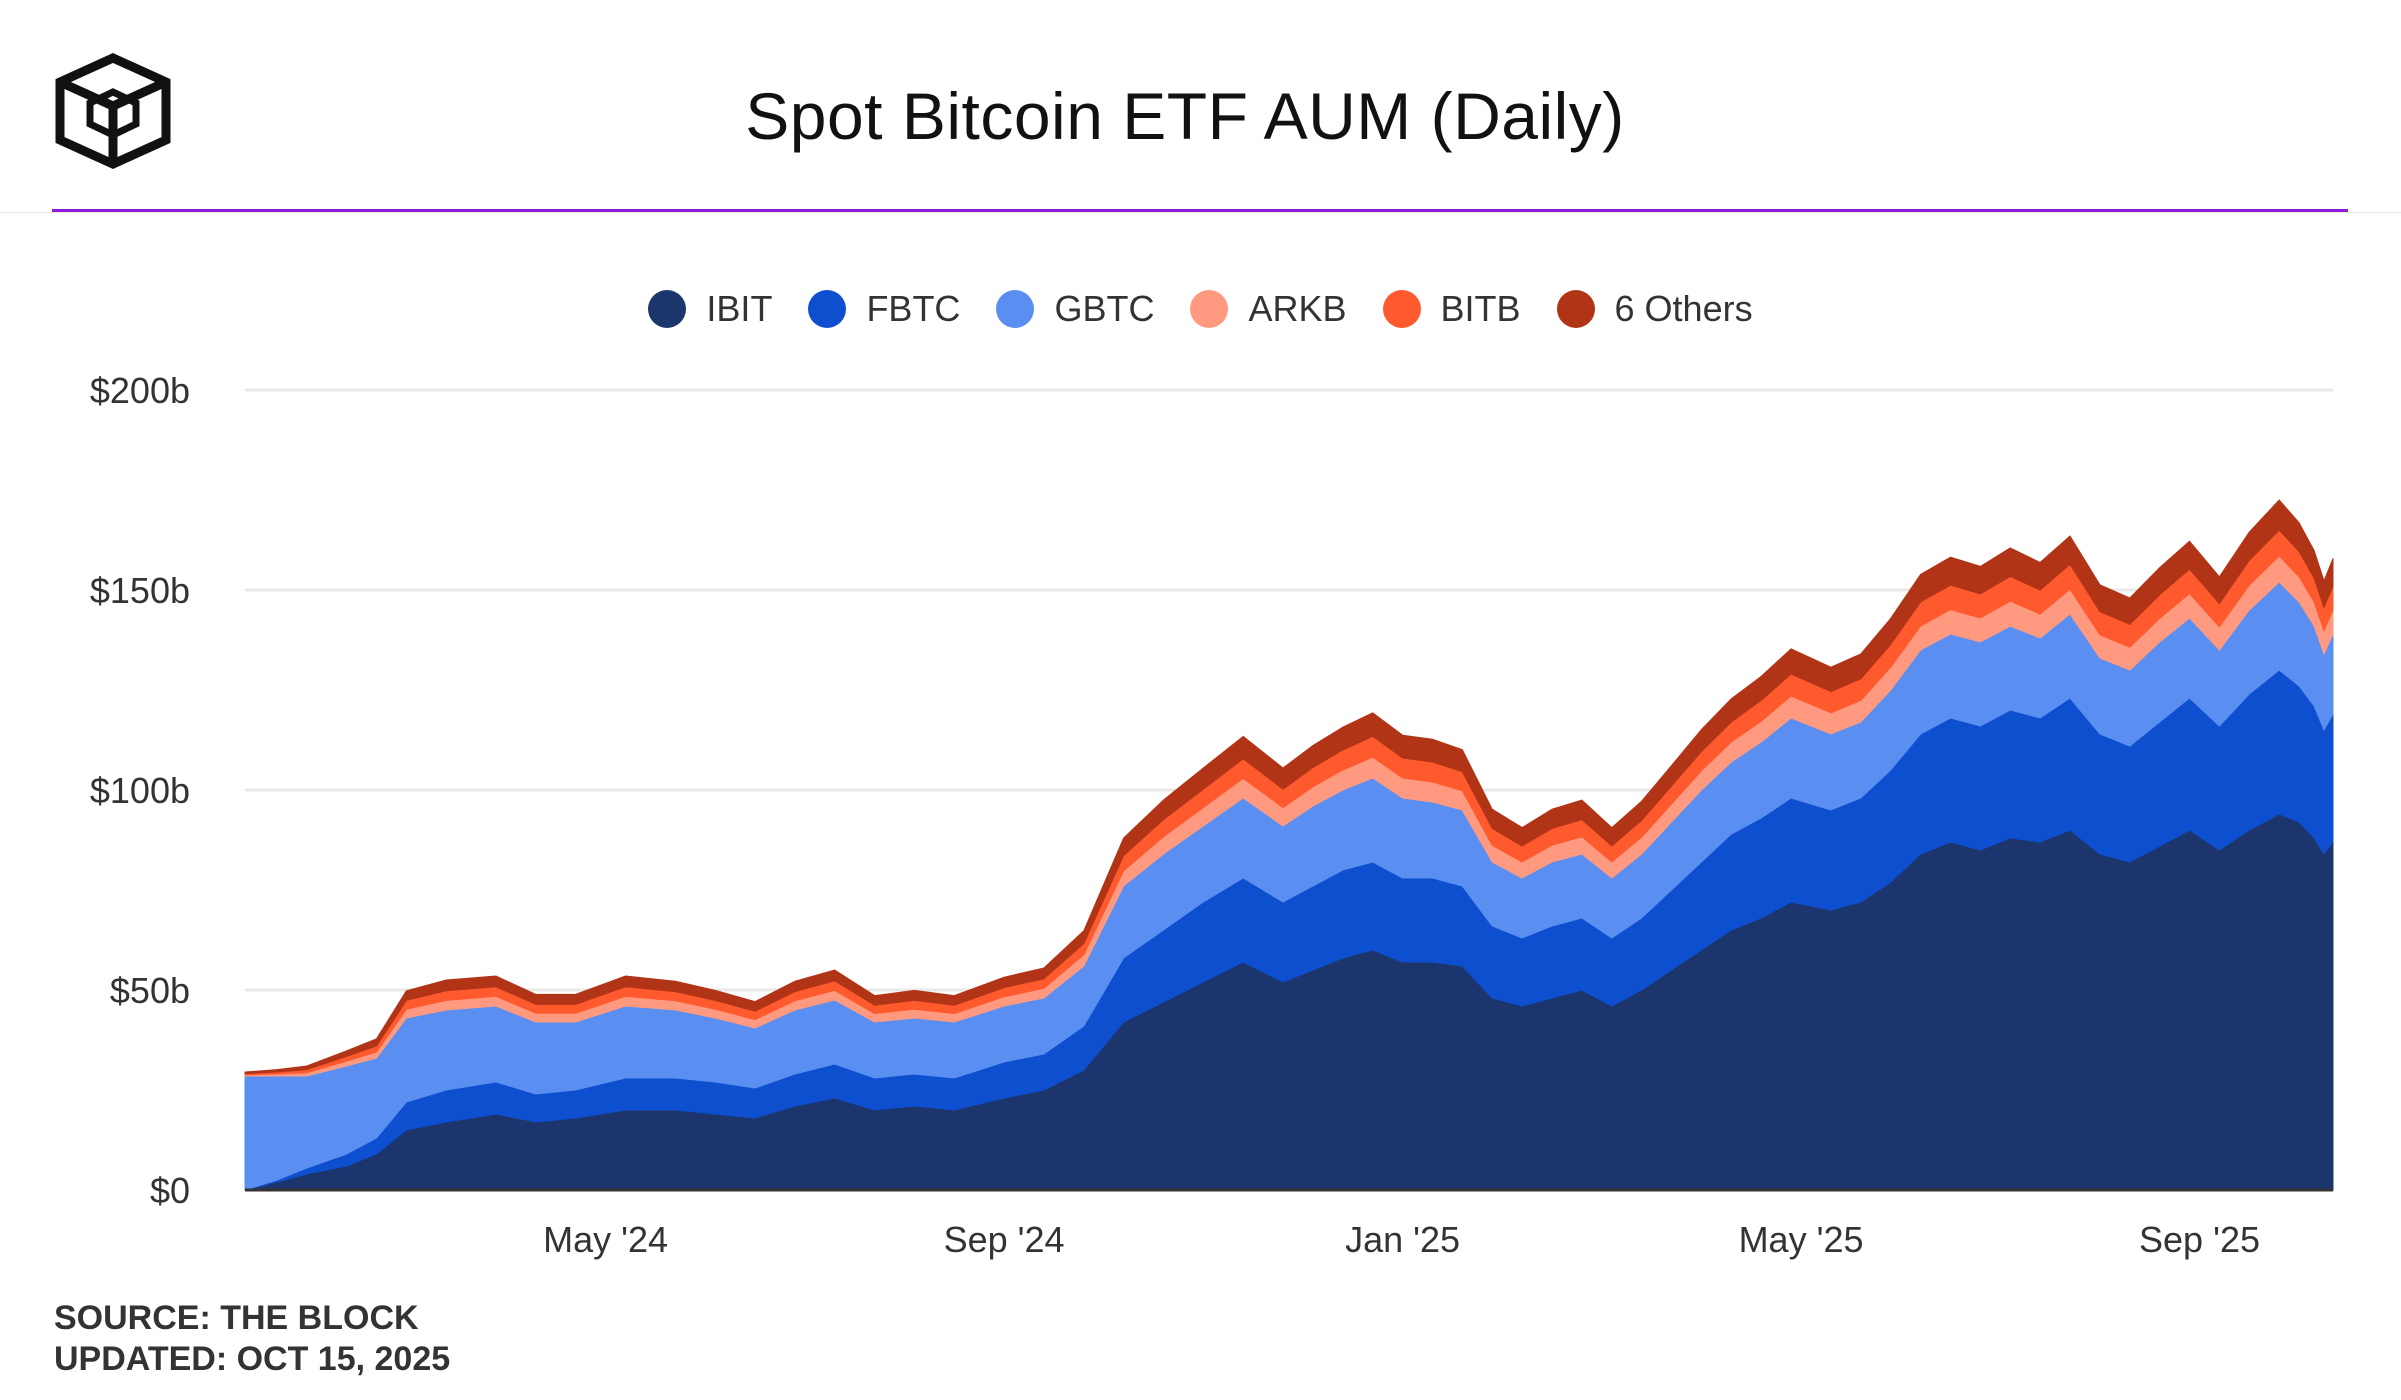 This screenshot has height=1400, width=2401. I want to click on y-tick-label: $50b, so click(150, 990).